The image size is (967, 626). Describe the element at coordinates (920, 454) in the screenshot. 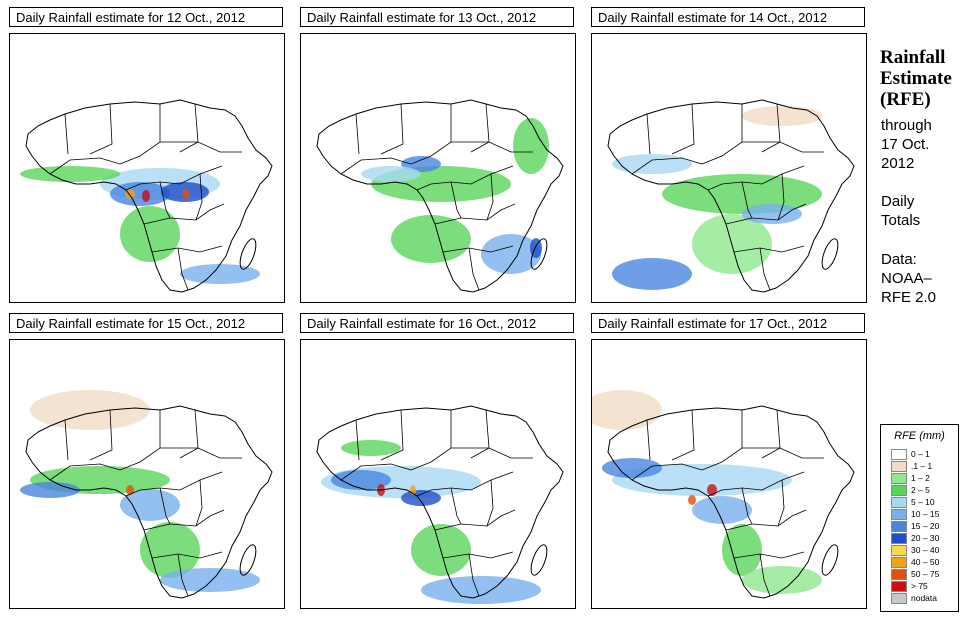

I see `legend-label: 0 – 1` at that location.